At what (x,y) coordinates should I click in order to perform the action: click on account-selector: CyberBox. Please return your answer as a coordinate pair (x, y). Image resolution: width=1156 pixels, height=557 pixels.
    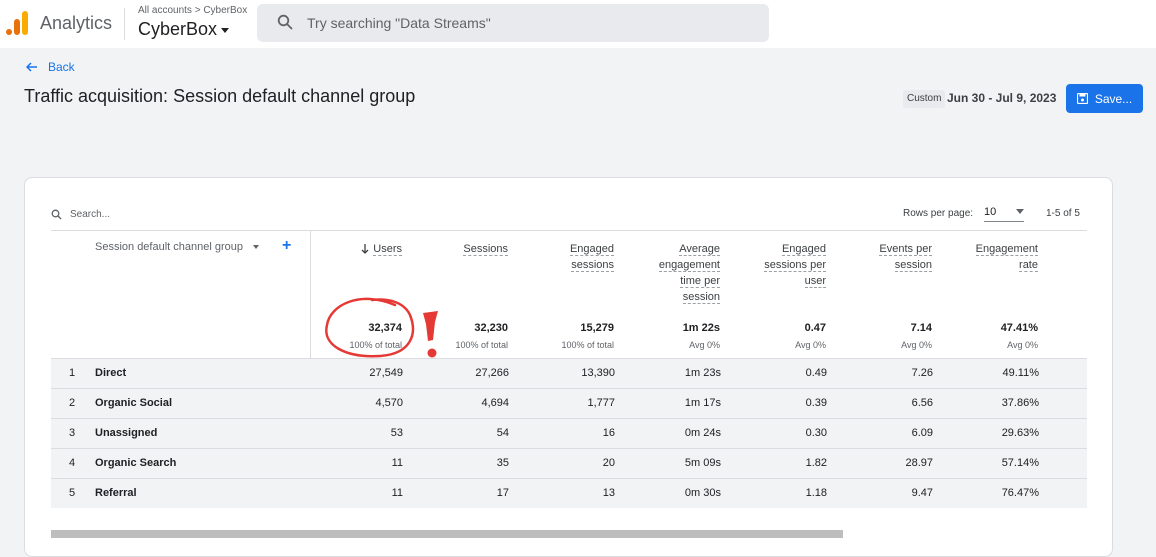
    Looking at the image, I should click on (184, 29).